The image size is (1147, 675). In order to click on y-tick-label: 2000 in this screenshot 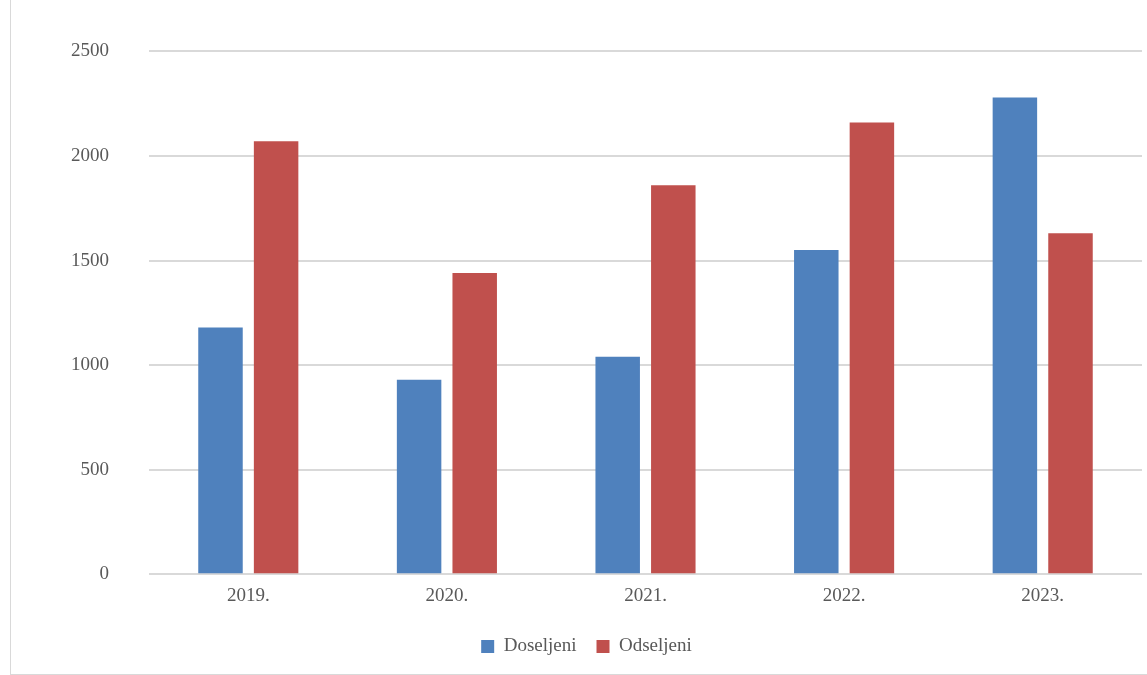, I will do `click(90, 154)`.